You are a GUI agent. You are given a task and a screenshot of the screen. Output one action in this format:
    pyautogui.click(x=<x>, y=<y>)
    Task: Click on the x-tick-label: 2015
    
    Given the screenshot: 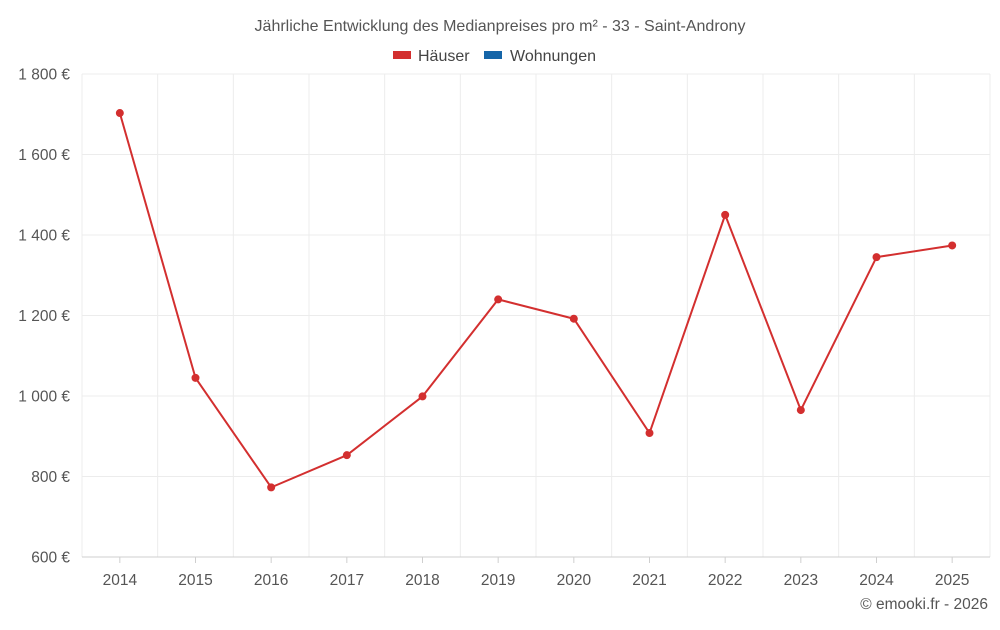 What is the action you would take?
    pyautogui.click(x=195, y=580)
    